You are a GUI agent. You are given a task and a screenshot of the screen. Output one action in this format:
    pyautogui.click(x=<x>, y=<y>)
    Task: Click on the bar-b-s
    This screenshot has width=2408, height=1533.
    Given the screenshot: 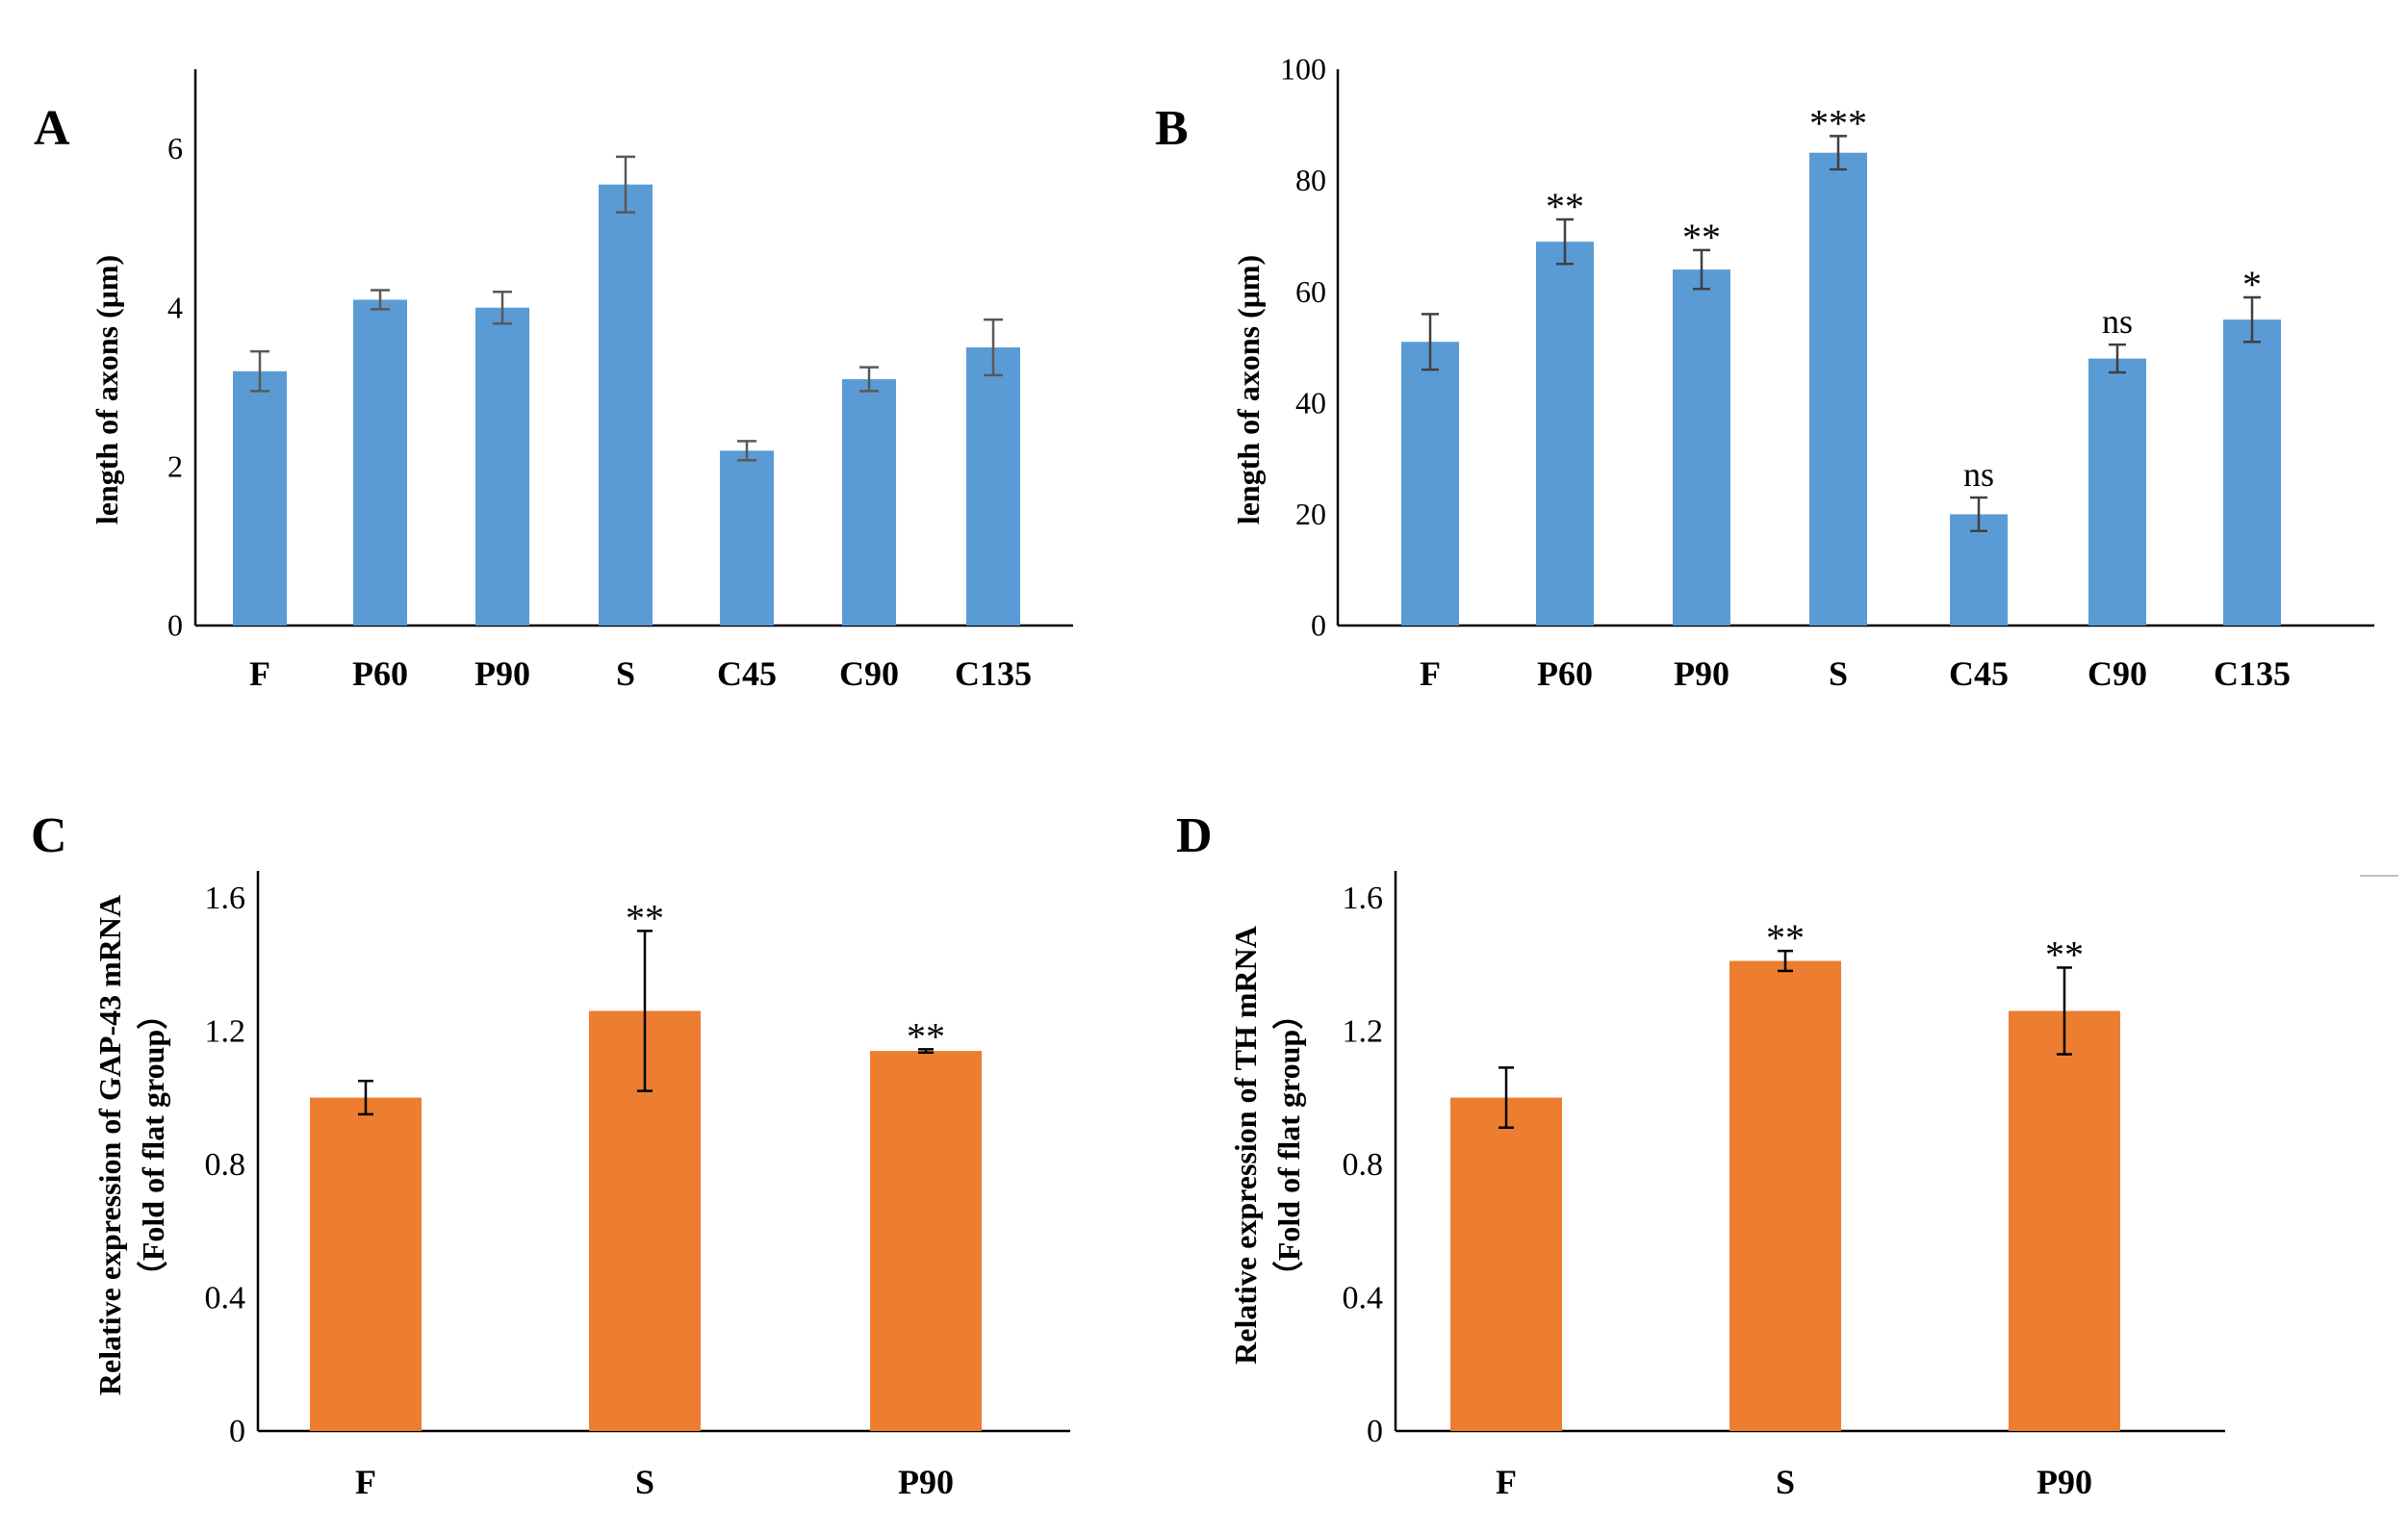 What is the action you would take?
    pyautogui.click(x=1838, y=389)
    